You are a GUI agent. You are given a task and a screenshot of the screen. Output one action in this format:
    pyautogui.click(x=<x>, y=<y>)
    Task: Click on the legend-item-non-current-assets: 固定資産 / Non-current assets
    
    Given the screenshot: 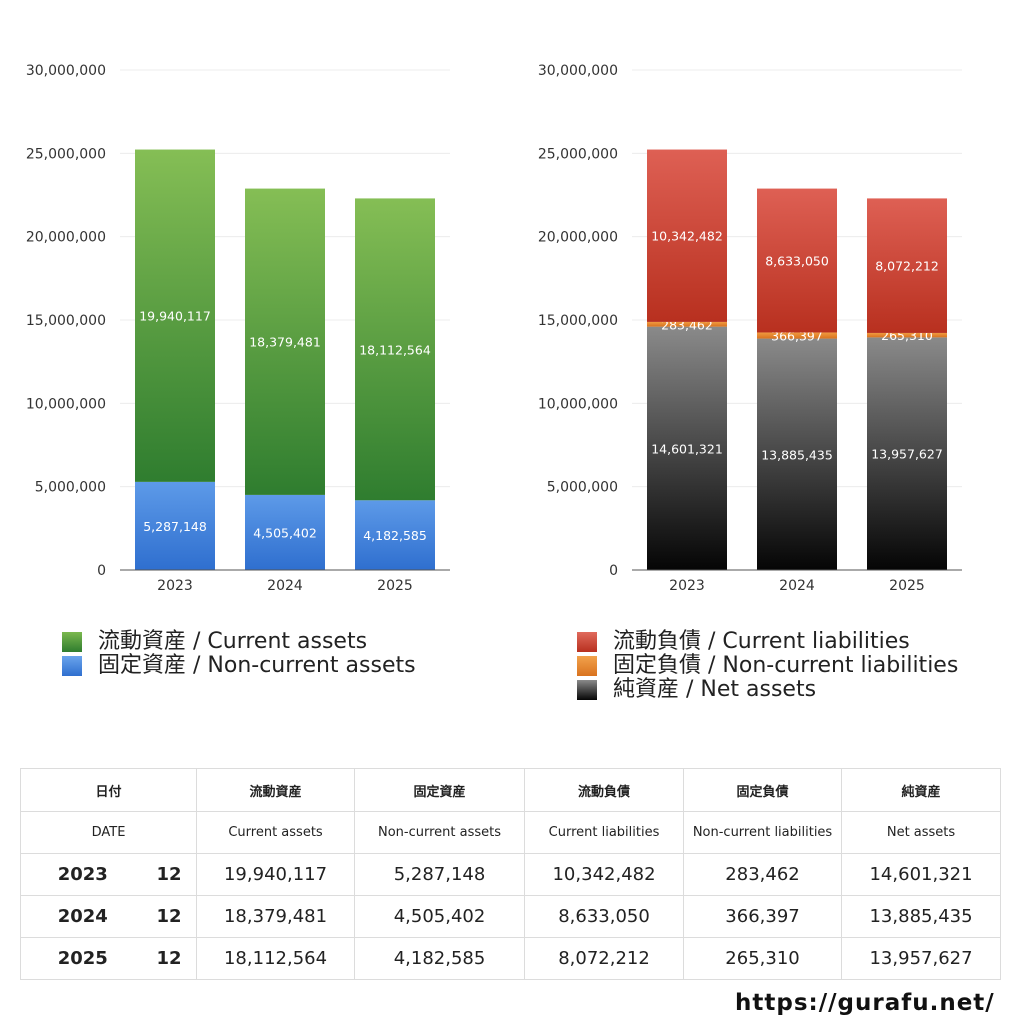 What is the action you would take?
    pyautogui.click(x=239, y=666)
    